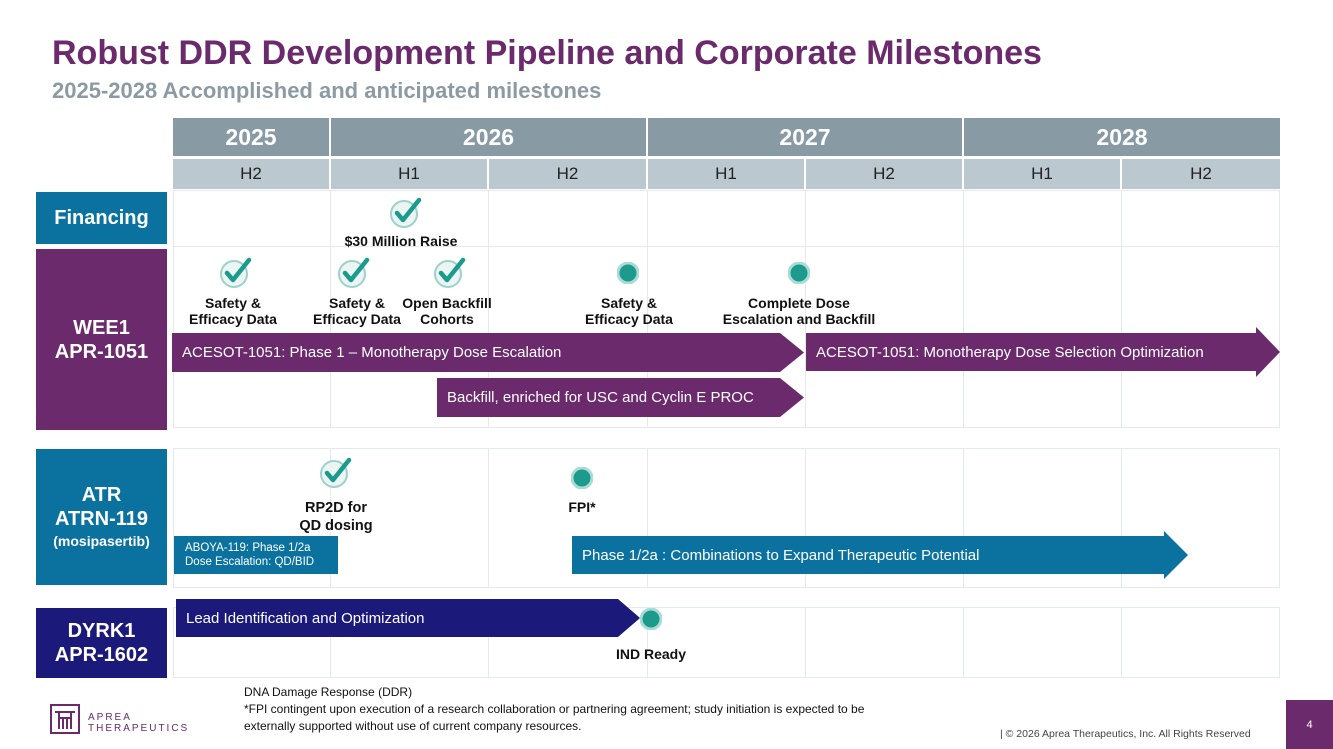  Describe the element at coordinates (336, 526) in the screenshot. I see `milestone-text: QD dosing` at that location.